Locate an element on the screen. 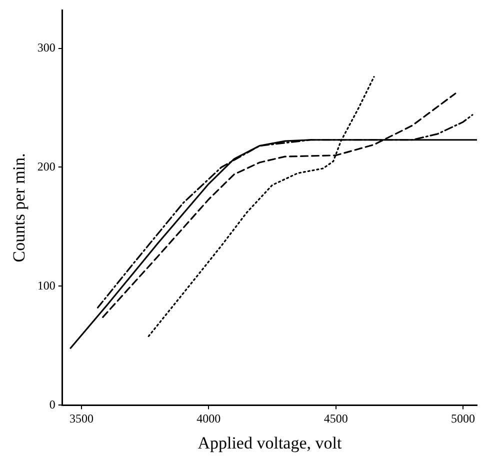  y-axis-title: Counts per min. is located at coordinates (19, 207).